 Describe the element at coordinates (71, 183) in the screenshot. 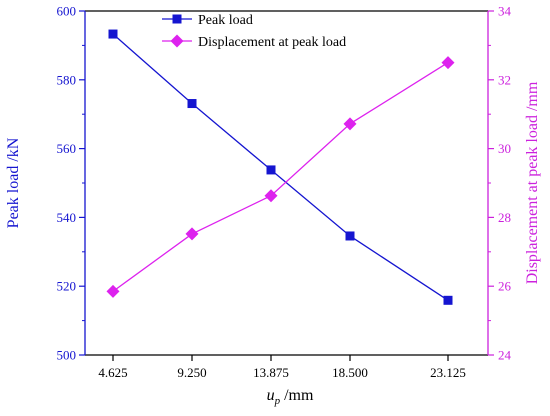

I see `left-y-ticks: 500 520 540 560 580 600` at that location.